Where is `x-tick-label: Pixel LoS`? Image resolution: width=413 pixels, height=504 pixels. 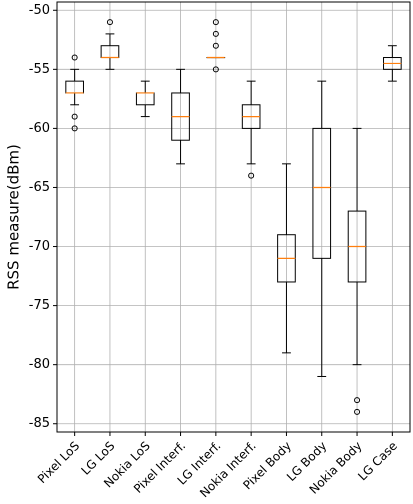 x-tick-label: Pixel LoS is located at coordinates (58, 462).